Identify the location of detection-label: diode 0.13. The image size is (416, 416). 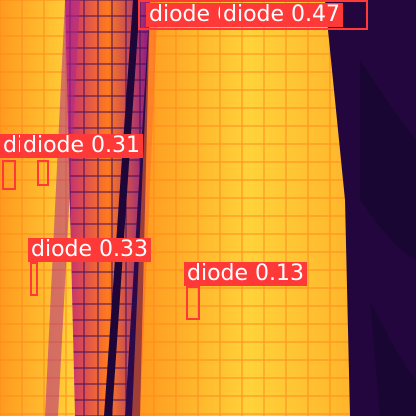
(245, 274).